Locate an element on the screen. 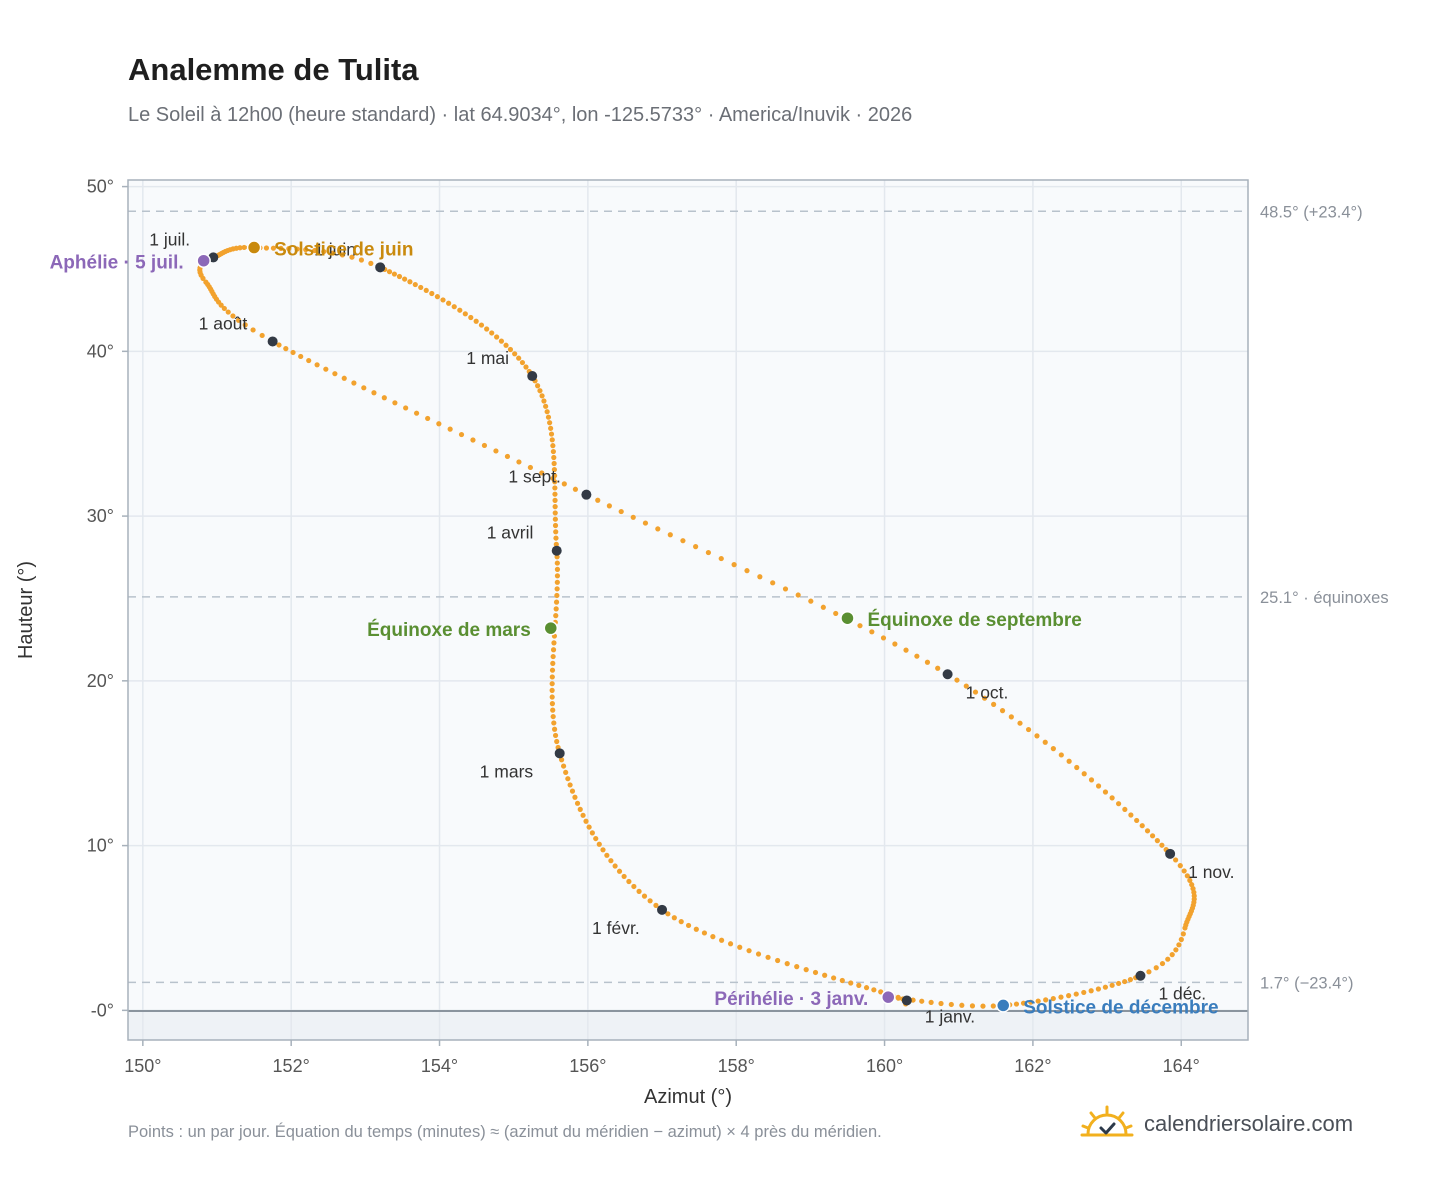  month-marker-label: 1 juil. is located at coordinates (169, 239).